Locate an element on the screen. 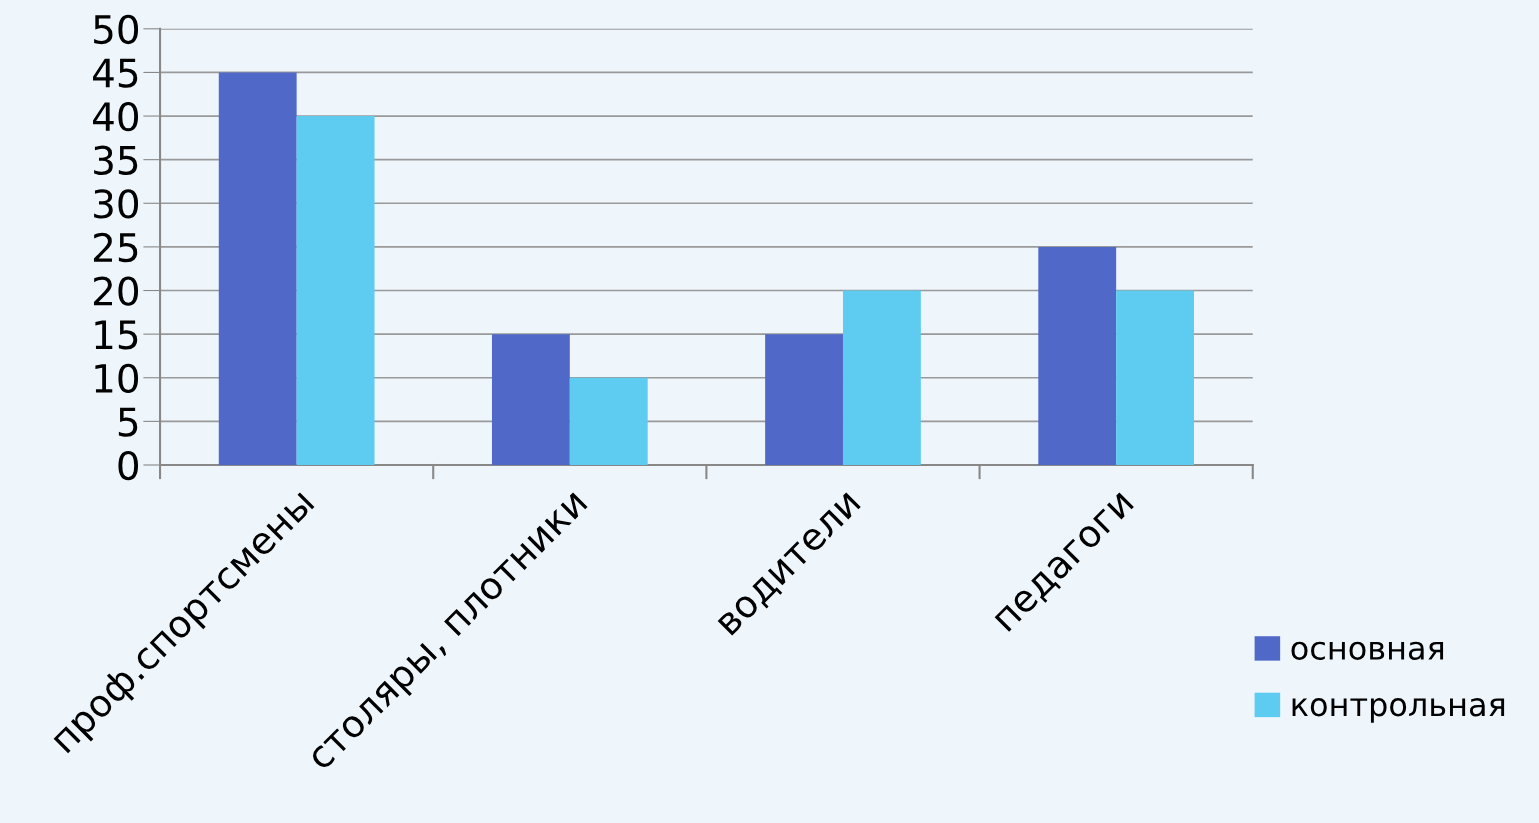 Image resolution: width=1539 pixels, height=823 pixels. legend-label: основная is located at coordinates (1367, 650).